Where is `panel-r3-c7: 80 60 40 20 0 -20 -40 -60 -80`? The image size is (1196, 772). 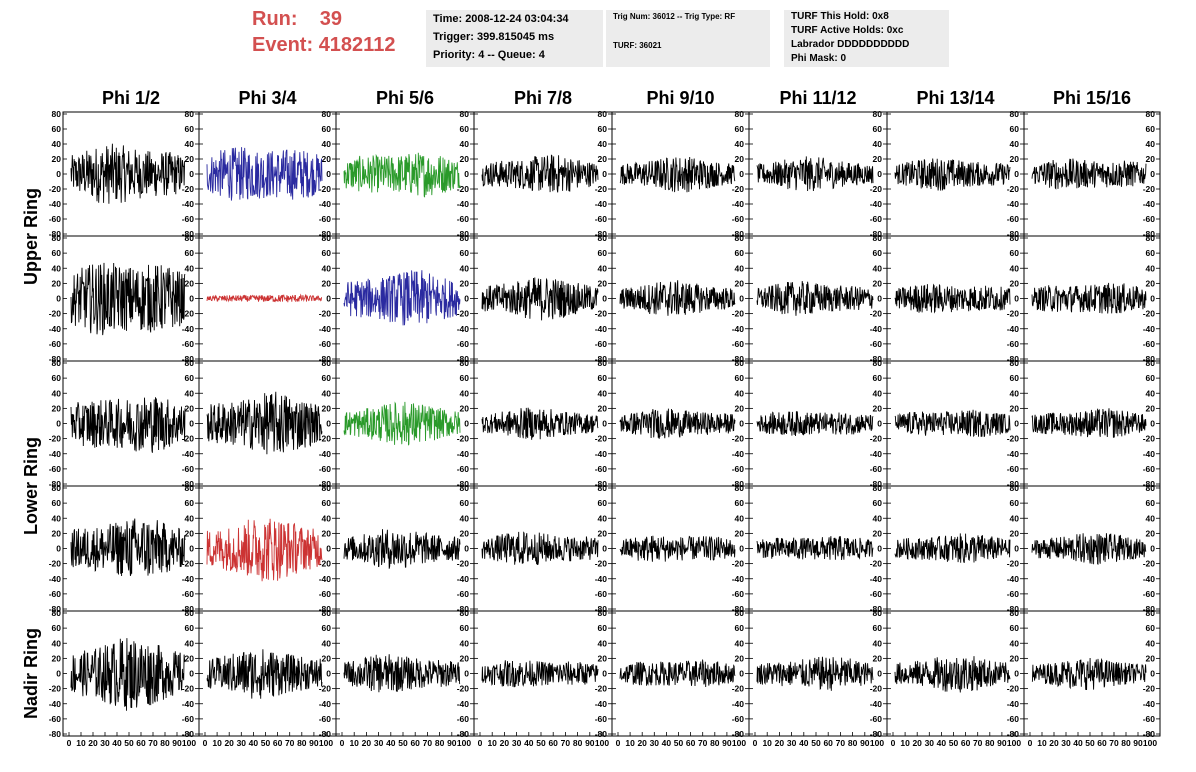
panel-r3-c7: 80 60 40 20 0 -20 -40 -60 -80 is located at coordinates (955, 423).